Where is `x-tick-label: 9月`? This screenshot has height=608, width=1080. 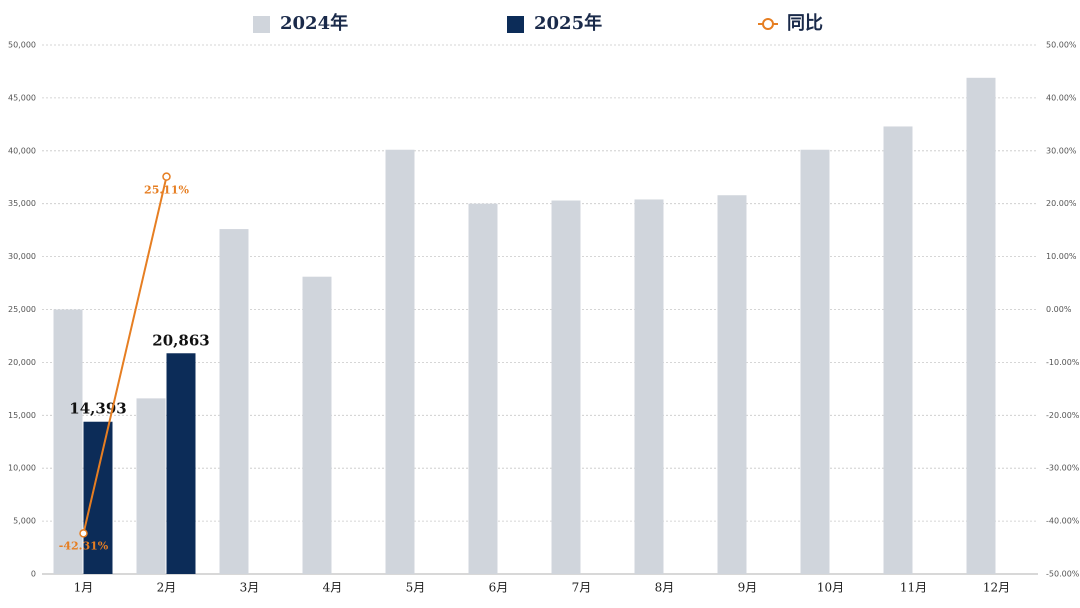 x-tick-label: 9月 is located at coordinates (748, 588).